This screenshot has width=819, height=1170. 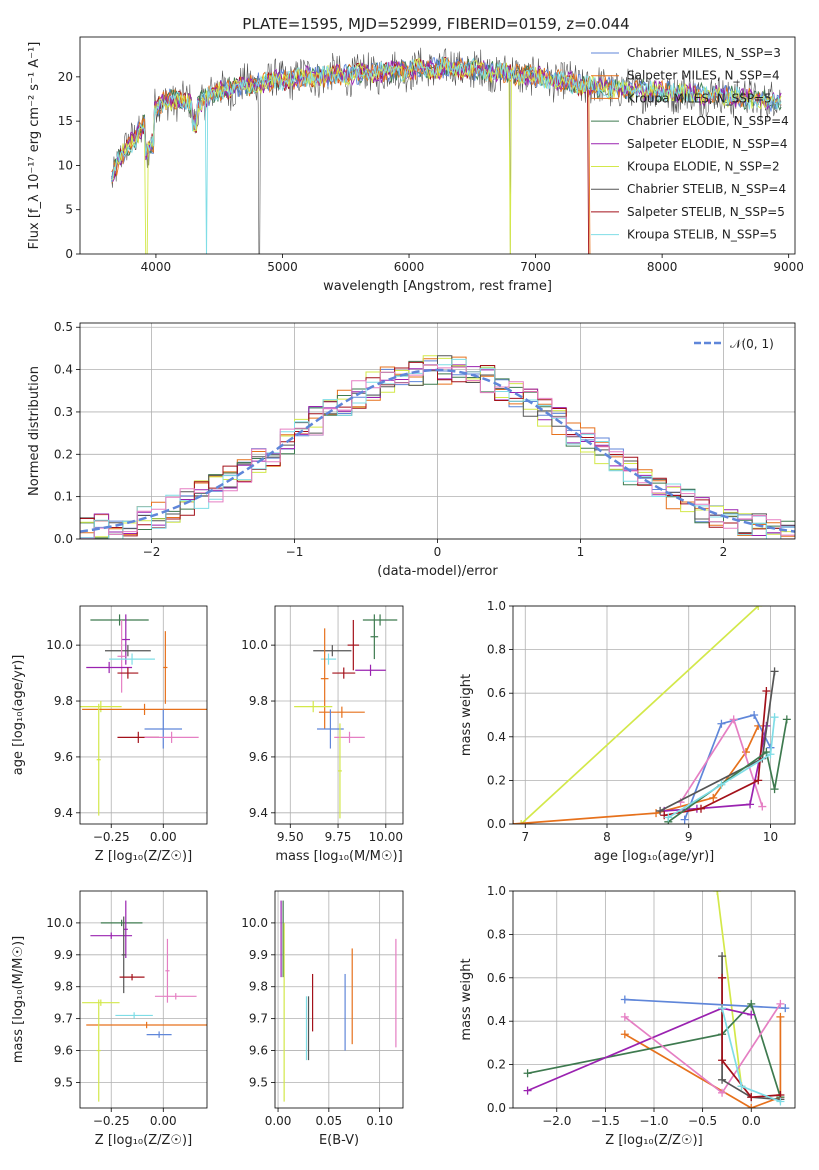 I want to click on x-tick-label: 7000, so click(x=535, y=267).